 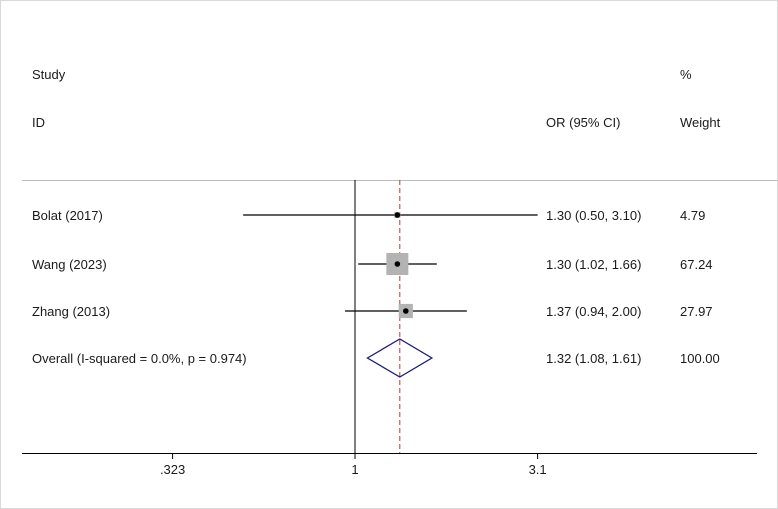 I want to click on study-weight-text: 27.97, so click(x=696, y=311).